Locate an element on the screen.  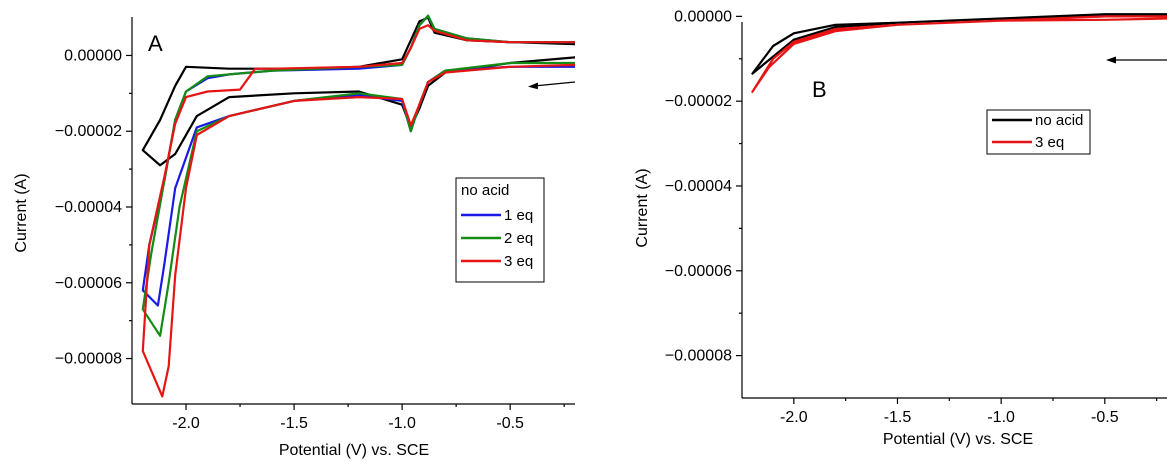
legend: no acid 3 eq is located at coordinates (1038, 132).